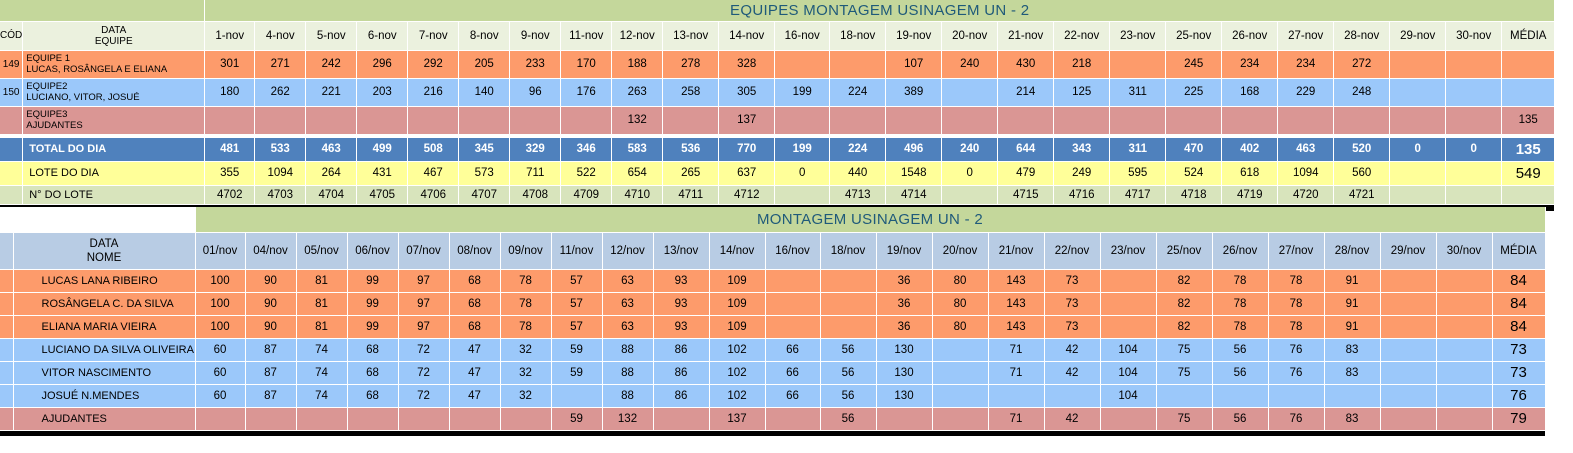 The image size is (1573, 453). Describe the element at coordinates (1362, 92) in the screenshot. I see `team-value-cell: 248` at that location.